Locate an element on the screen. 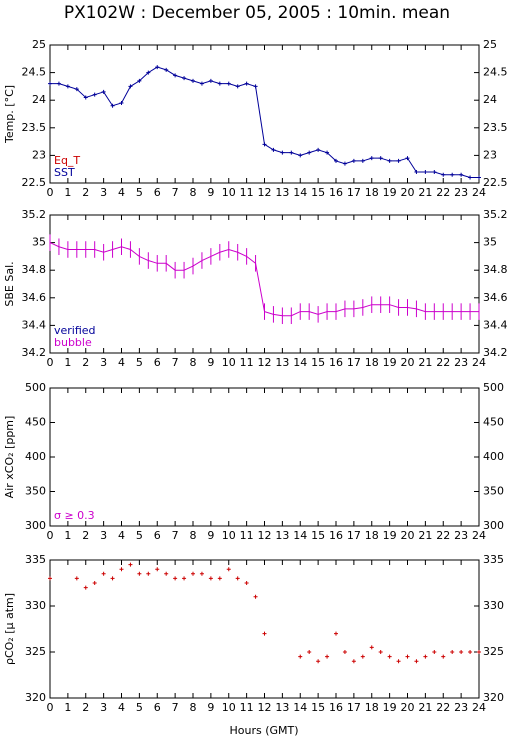 The image size is (515, 743). x-tick-label: 5 is located at coordinates (139, 535).